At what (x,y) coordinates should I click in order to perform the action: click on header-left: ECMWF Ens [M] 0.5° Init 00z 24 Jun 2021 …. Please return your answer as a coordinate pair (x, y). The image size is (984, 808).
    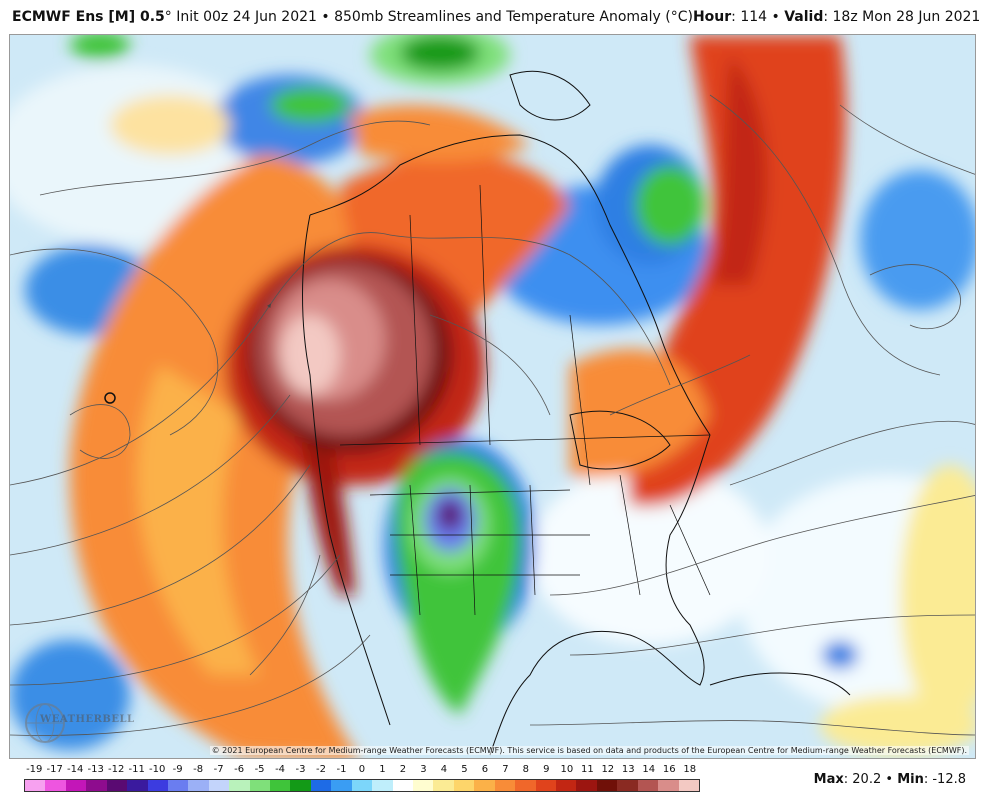
    Looking at the image, I should click on (352, 17).